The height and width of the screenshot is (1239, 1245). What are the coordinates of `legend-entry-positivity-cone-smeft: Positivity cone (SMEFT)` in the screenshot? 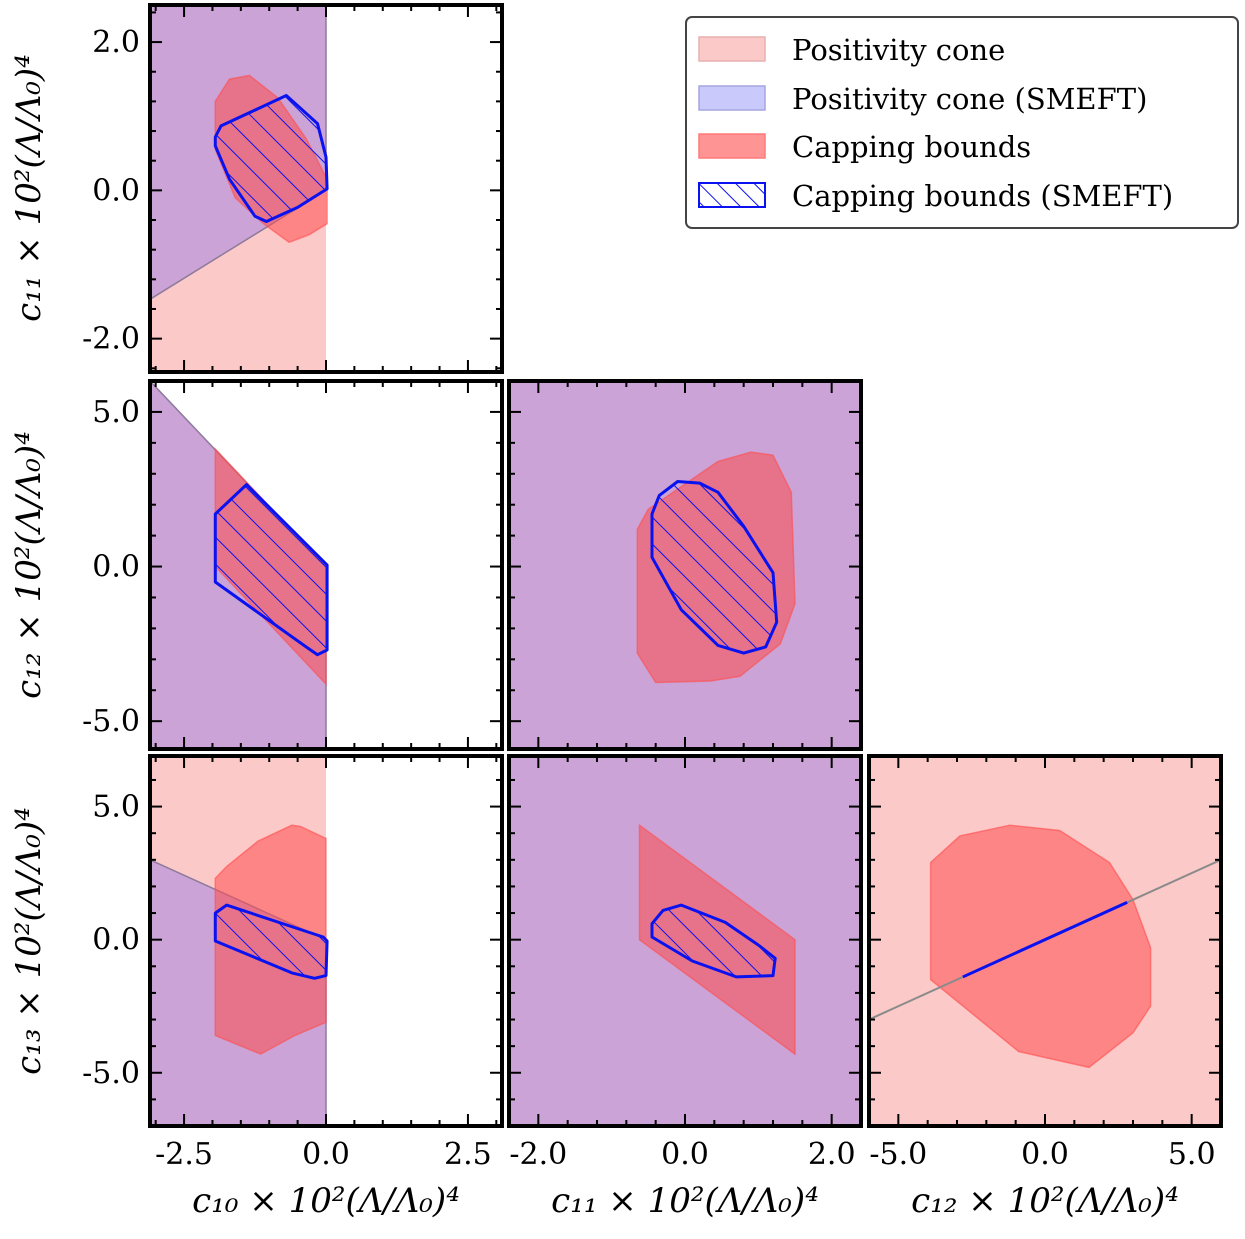 It's located at (922, 99).